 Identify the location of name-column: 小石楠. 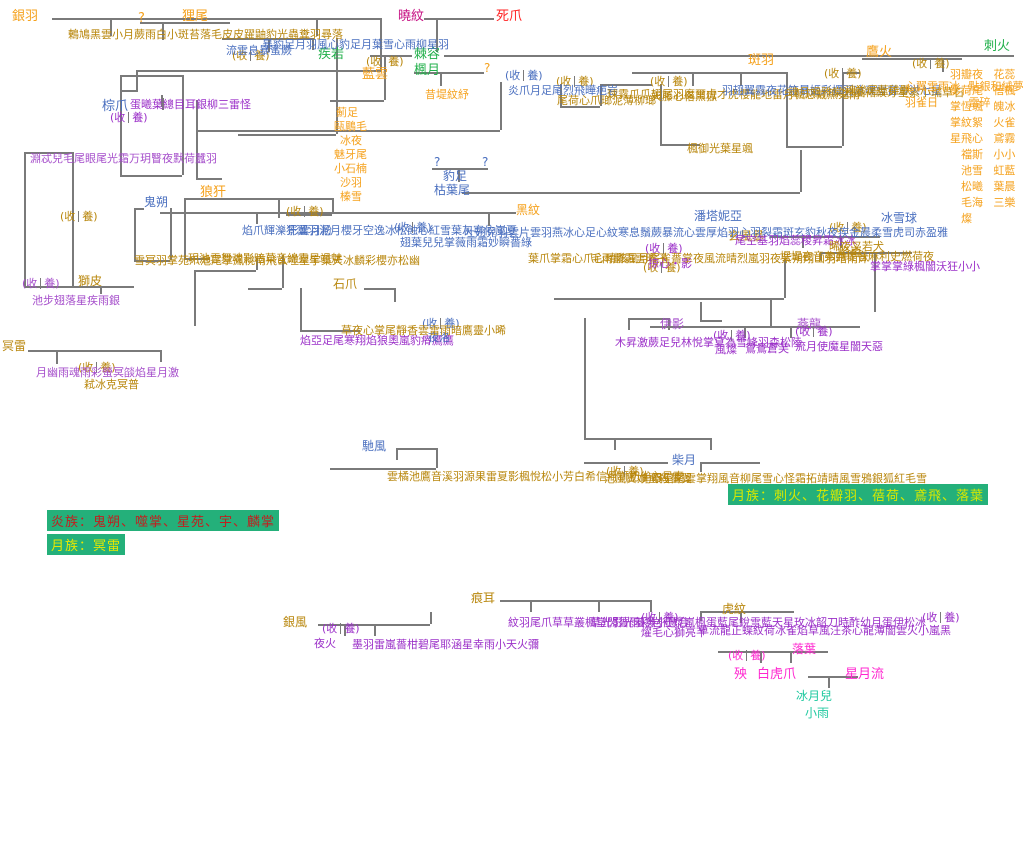
(350, 168).